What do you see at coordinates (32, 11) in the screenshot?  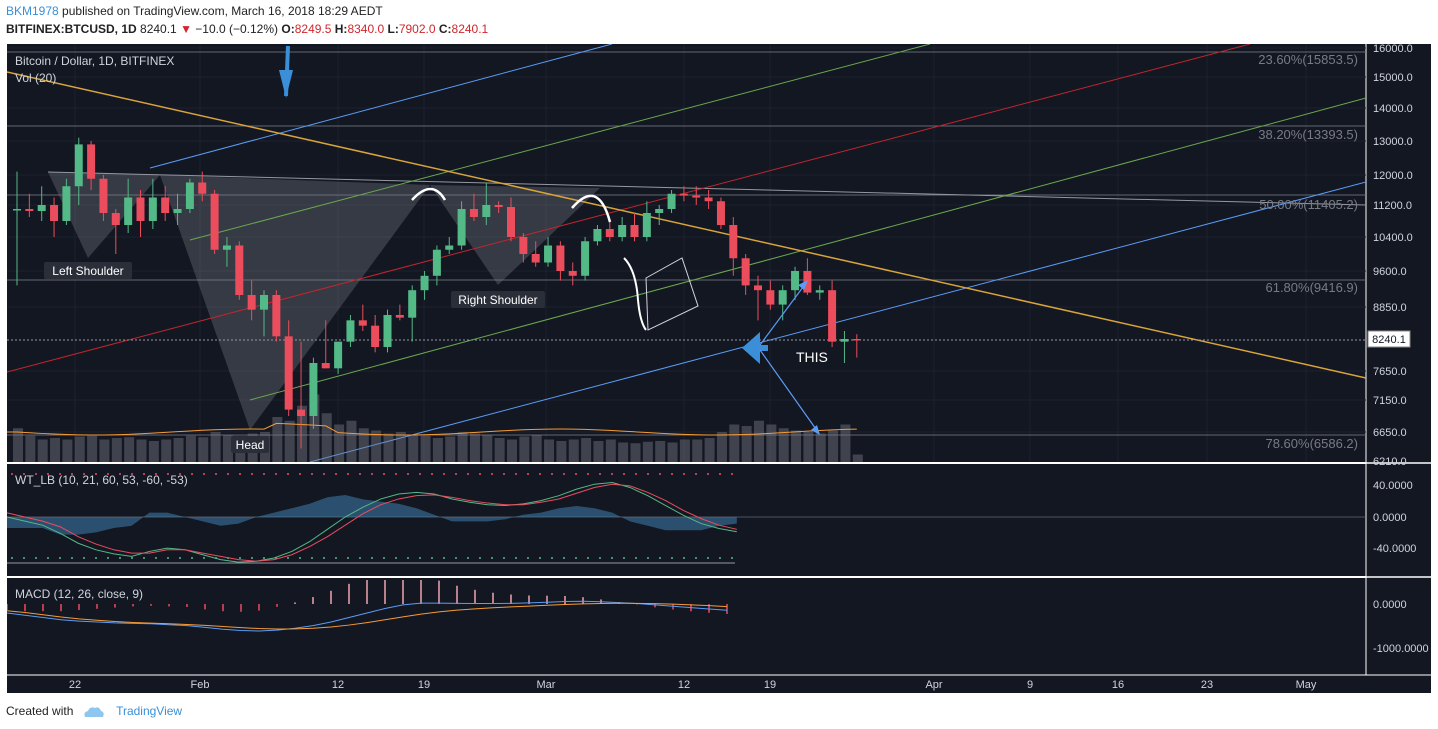 I see `author-link: BKM1978` at bounding box center [32, 11].